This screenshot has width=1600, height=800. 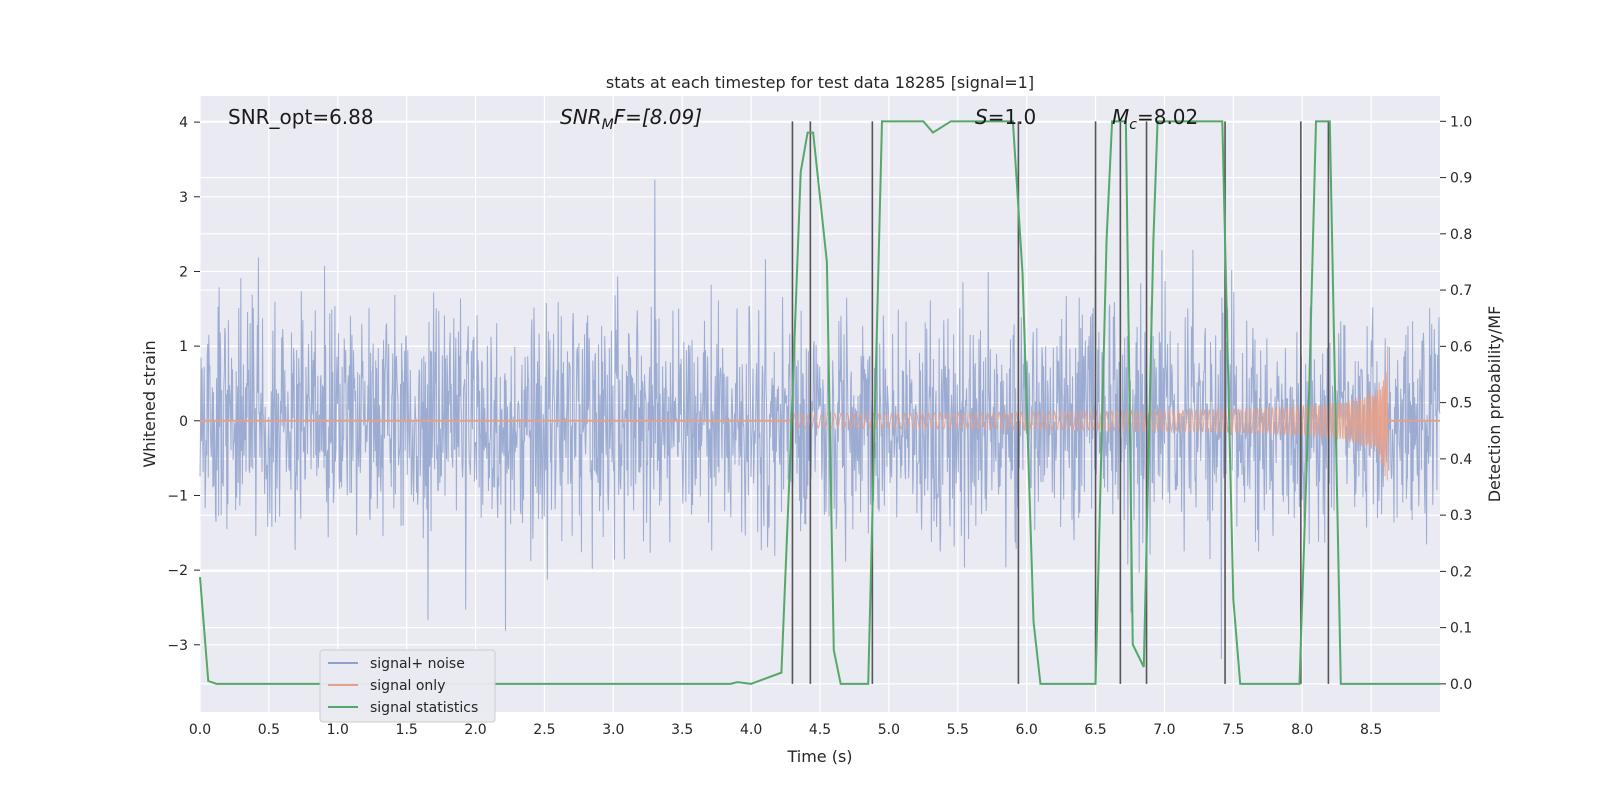 What do you see at coordinates (1461, 404) in the screenshot?
I see `y-right-tick-label: 0.5` at bounding box center [1461, 404].